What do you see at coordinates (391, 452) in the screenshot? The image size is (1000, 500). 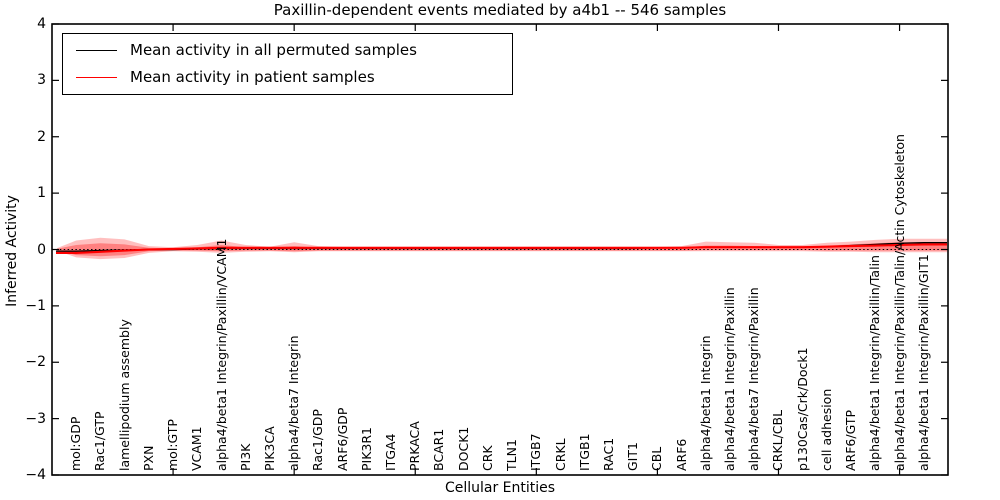 I see `x-tick-label: ITGA4` at bounding box center [391, 452].